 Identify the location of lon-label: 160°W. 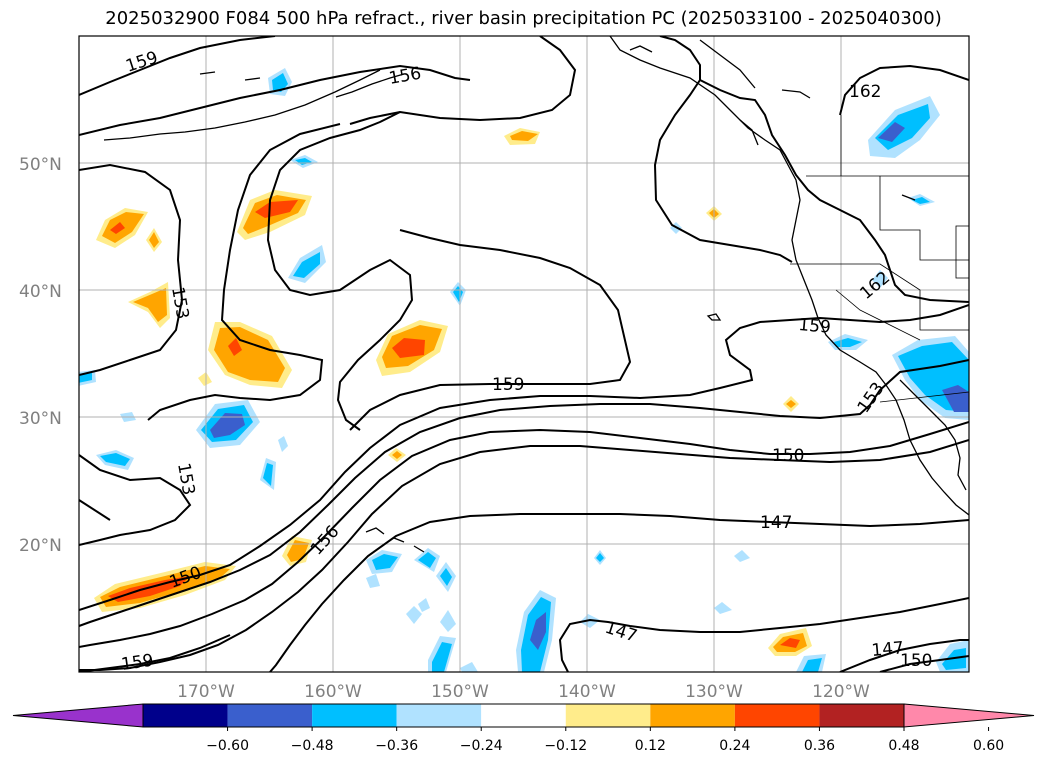
(333, 692).